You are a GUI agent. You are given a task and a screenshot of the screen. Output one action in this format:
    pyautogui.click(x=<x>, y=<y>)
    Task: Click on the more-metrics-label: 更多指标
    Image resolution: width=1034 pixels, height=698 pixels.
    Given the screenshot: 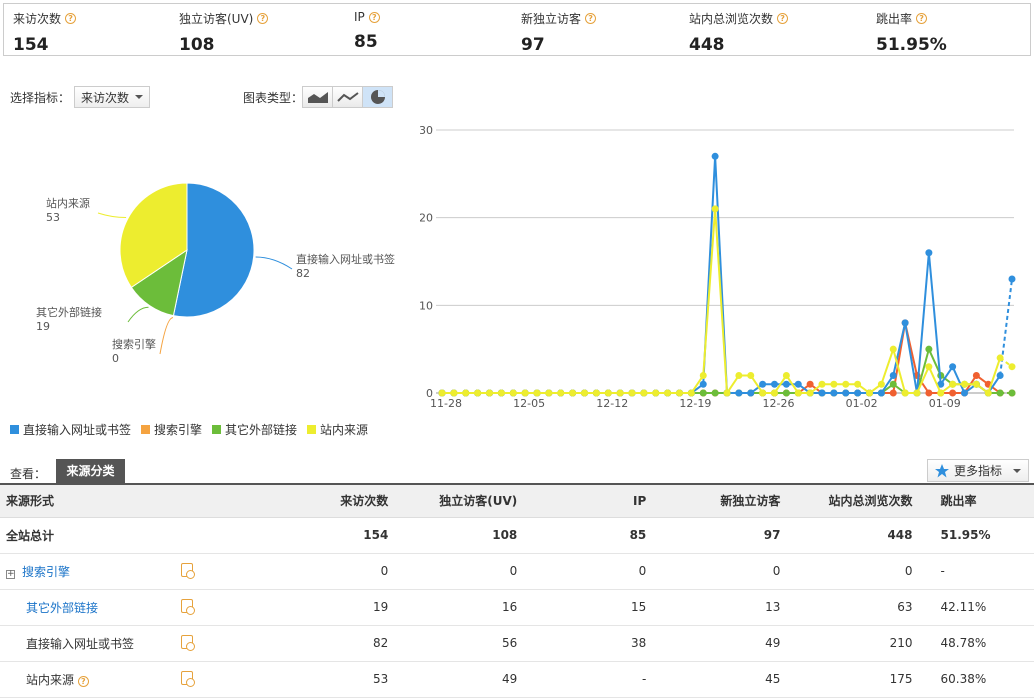 What is the action you would take?
    pyautogui.click(x=978, y=470)
    